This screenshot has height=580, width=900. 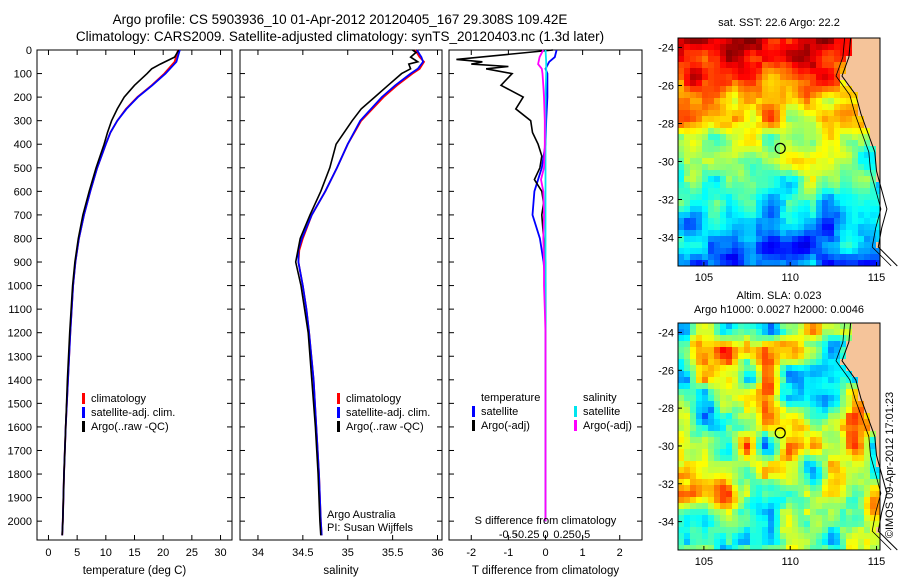 I want to click on temperature-xtick-label: 15, so click(x=134, y=553).